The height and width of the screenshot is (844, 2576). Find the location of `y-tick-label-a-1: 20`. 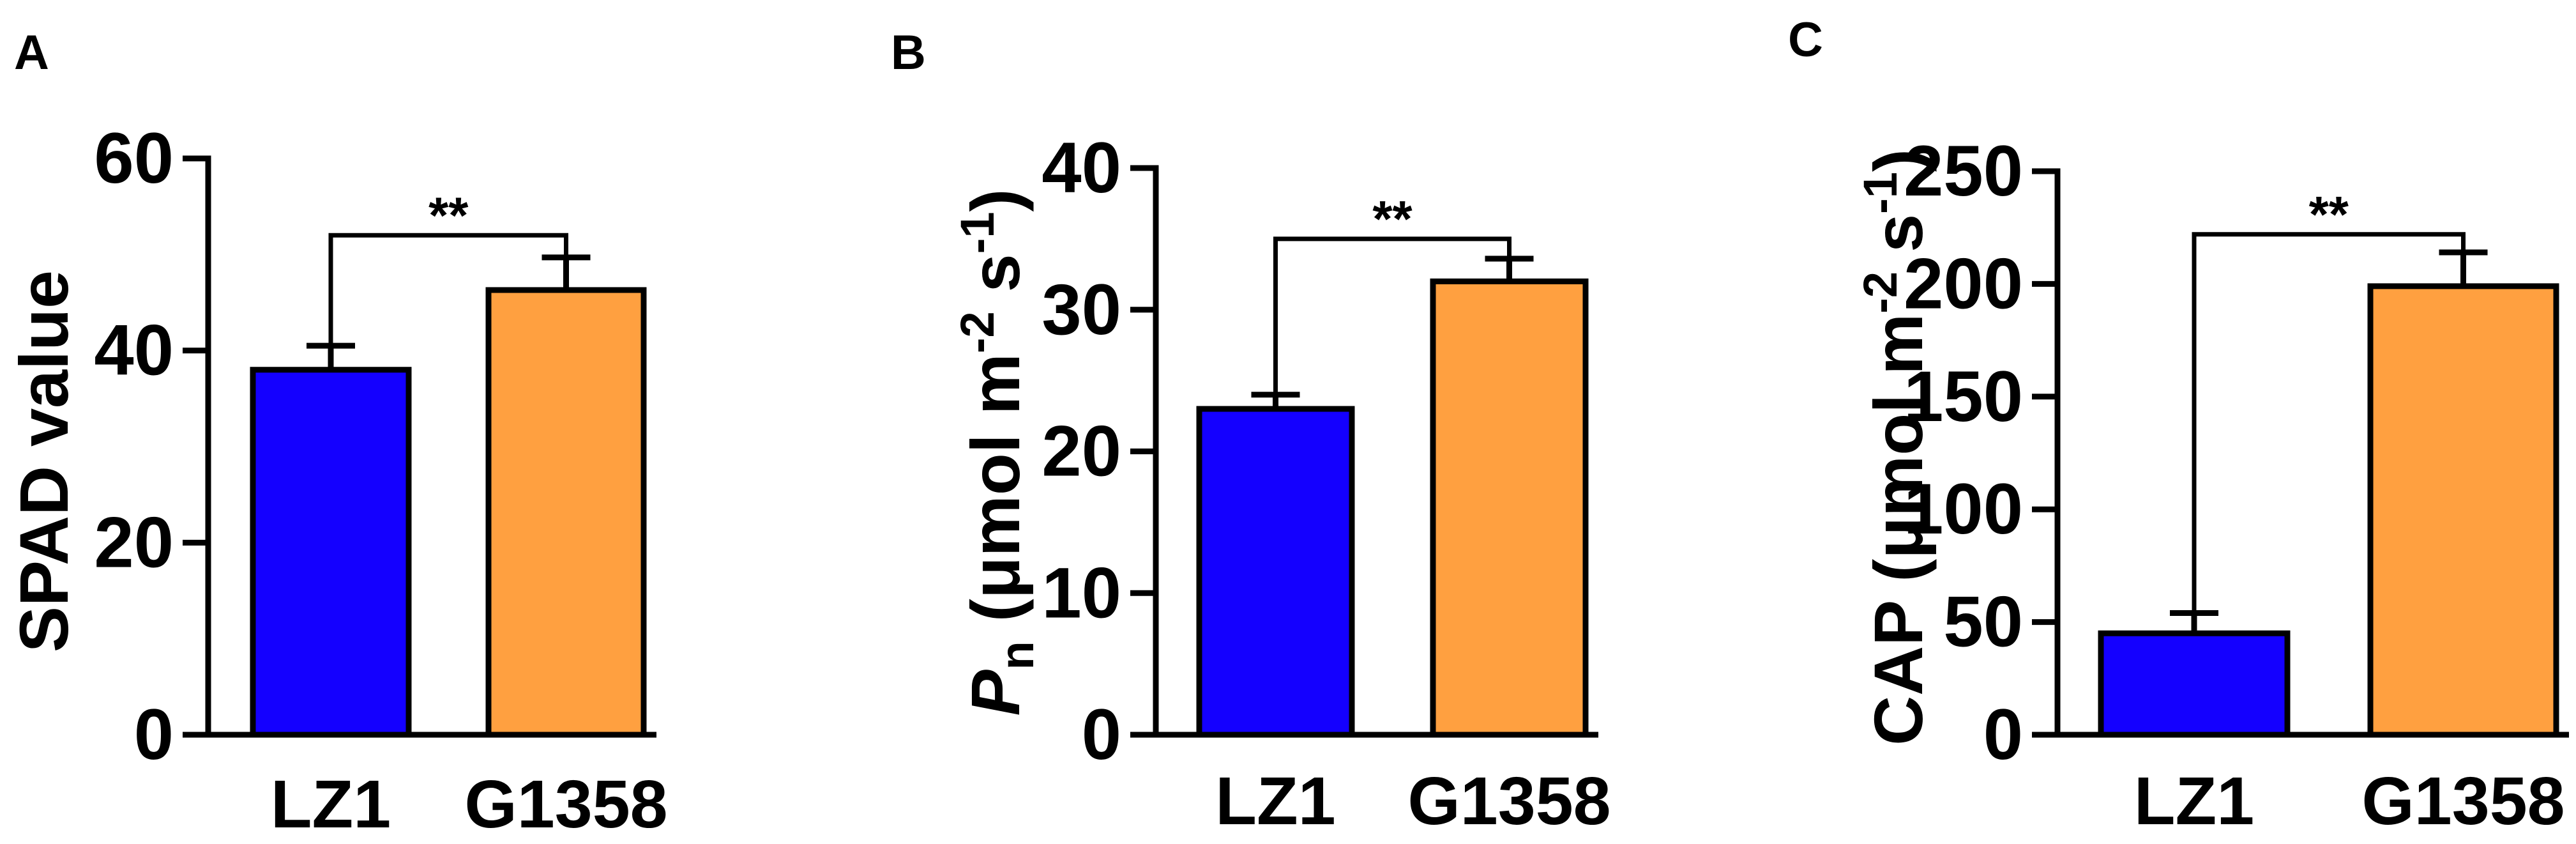

y-tick-label-a-1: 20 is located at coordinates (134, 542).